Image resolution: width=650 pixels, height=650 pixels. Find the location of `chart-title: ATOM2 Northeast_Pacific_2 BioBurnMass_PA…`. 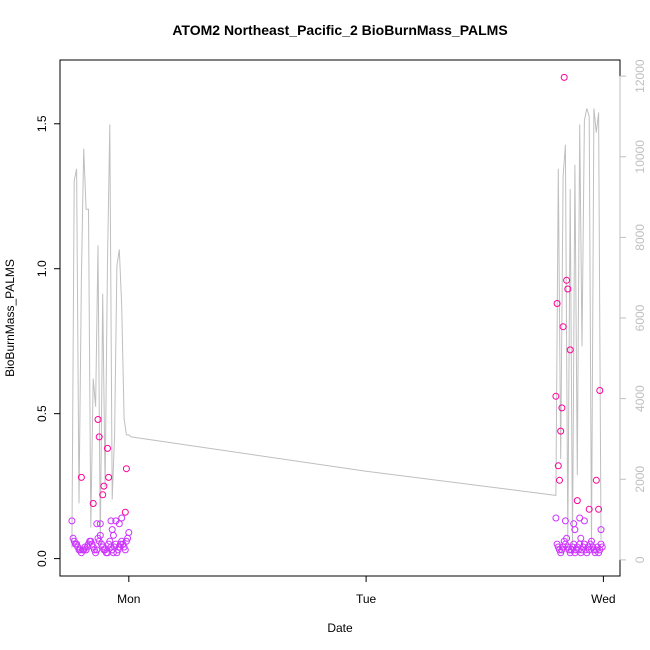

chart-title: ATOM2 Northeast_Pacific_2 BioBurnMass_PA… is located at coordinates (339, 30).